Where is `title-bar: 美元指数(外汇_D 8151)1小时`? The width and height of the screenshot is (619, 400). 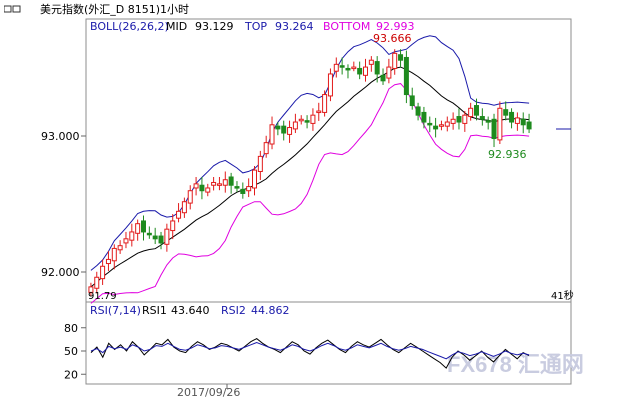
title-bar: 美元指数(外汇_D 8151)1小时 is located at coordinates (309, 9).